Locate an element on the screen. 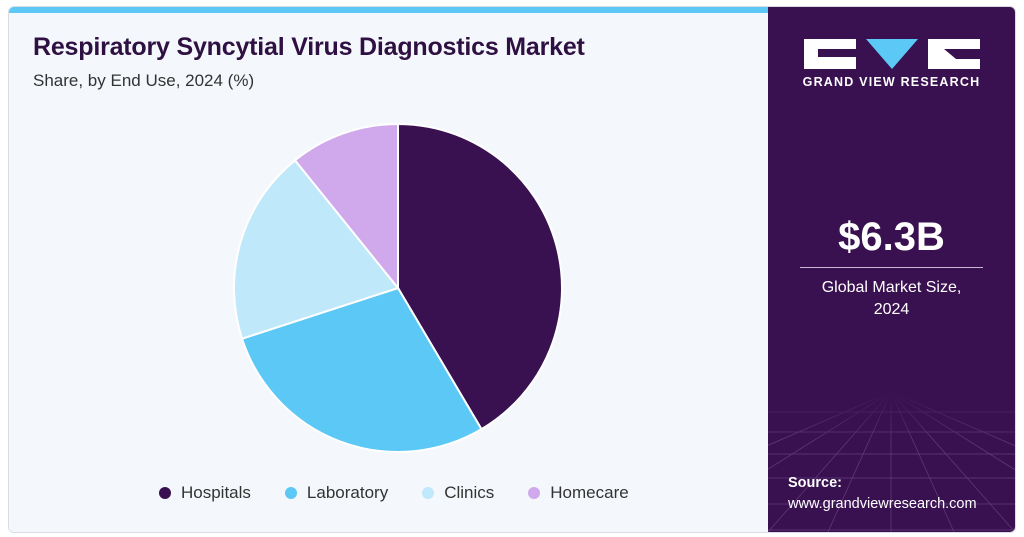  brand-name: GRAND VIEW RESEARCH is located at coordinates (891, 82).